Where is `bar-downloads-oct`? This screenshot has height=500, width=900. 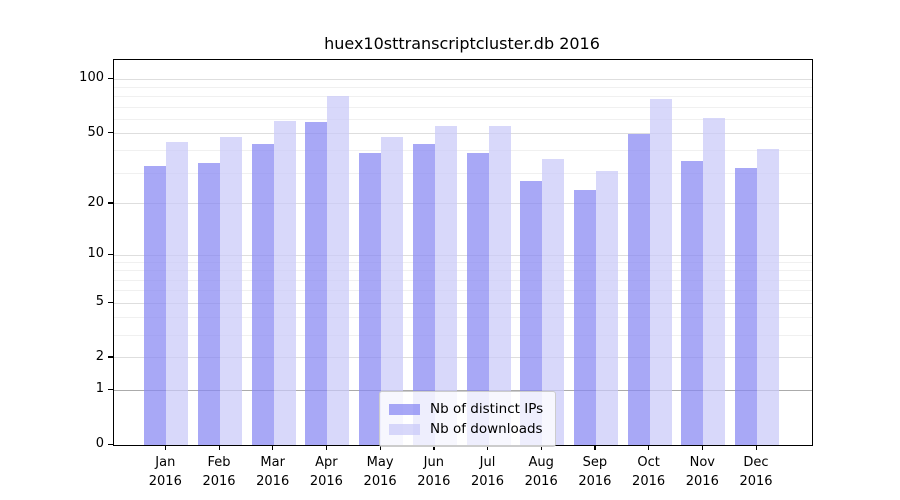
bar-downloads-oct is located at coordinates (660, 271).